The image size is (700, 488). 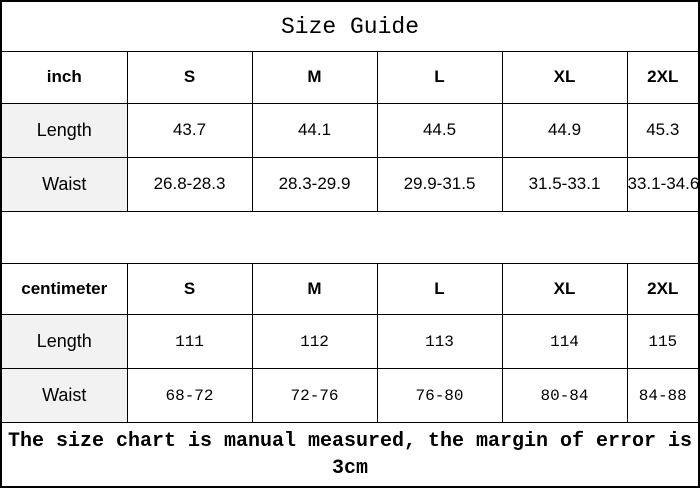 I want to click on cm-waist-row: Waist 68-72 72-76 76-80 80-84 84-88, so click(x=350, y=395).